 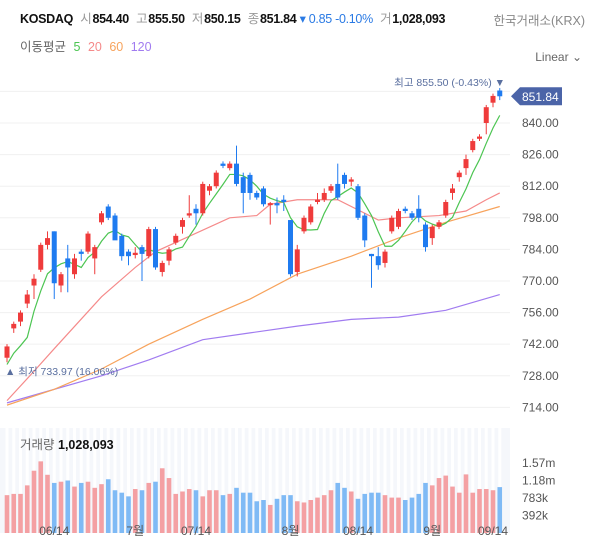 What do you see at coordinates (419, 19) in the screenshot?
I see `volume-value: 1,028,093` at bounding box center [419, 19].